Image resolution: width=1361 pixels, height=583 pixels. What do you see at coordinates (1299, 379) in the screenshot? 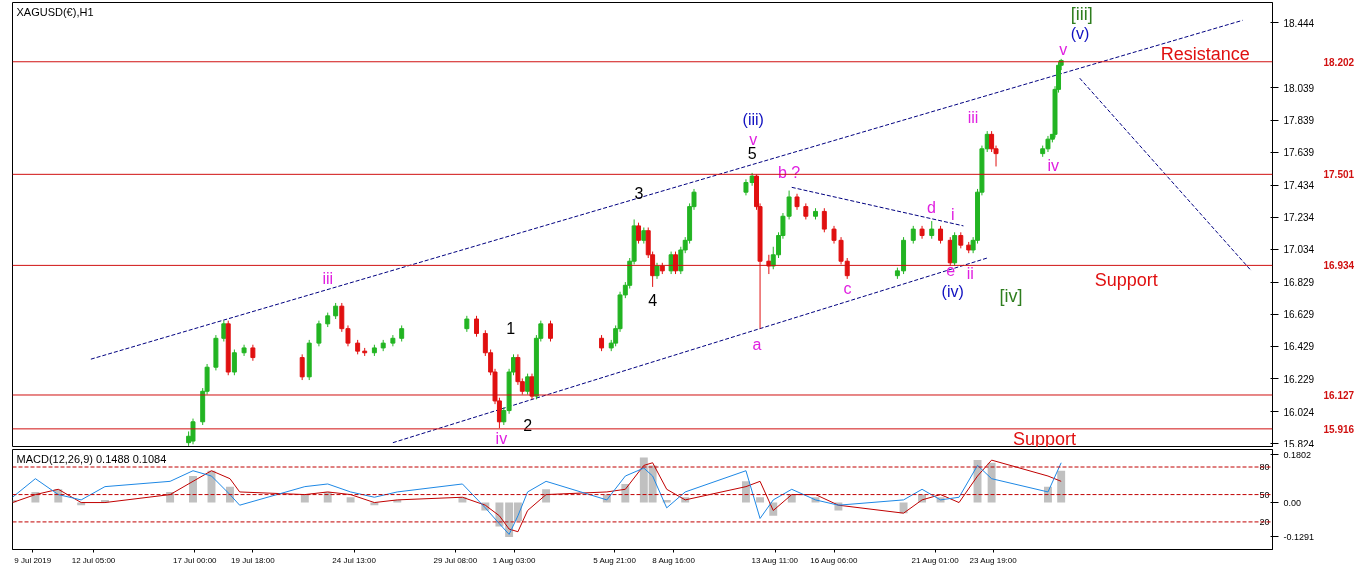
I see `y-tick-label: 16.229` at bounding box center [1299, 379].